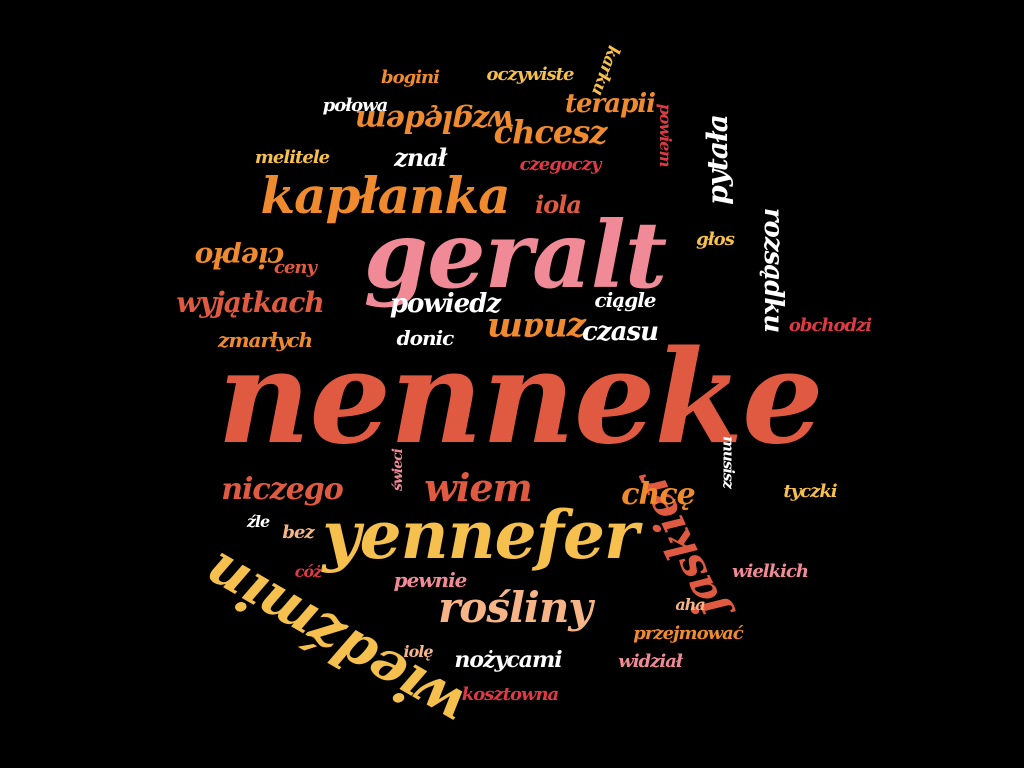 The height and width of the screenshot is (768, 1024). I want to click on word-terapii: terapii, so click(610, 104).